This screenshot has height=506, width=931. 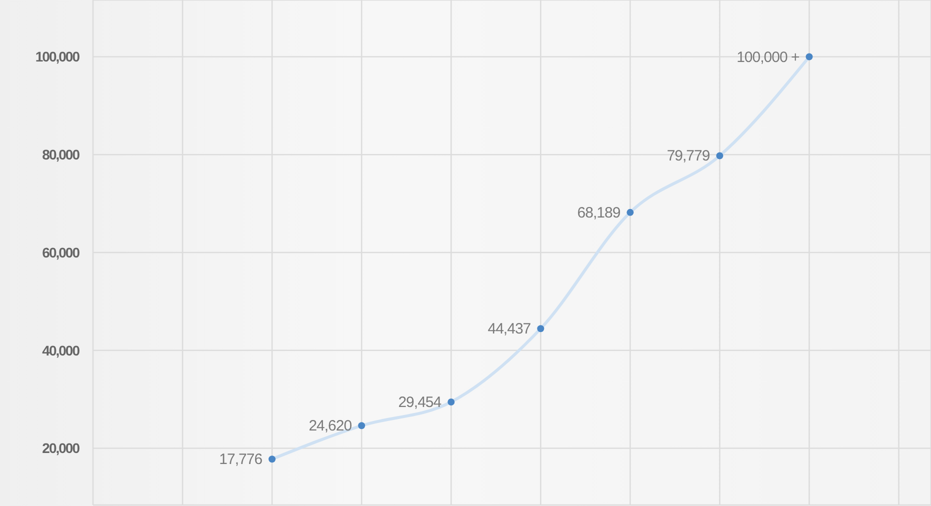 I want to click on y-tick-label: 20,000, so click(x=61, y=448).